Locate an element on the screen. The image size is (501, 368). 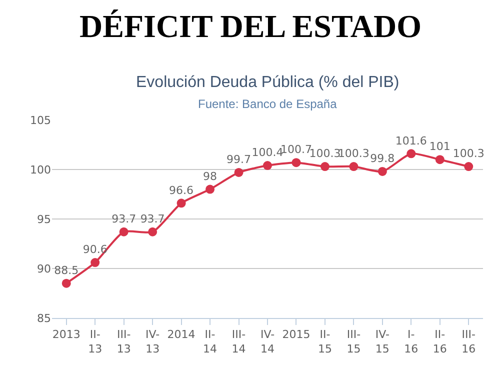
x-tick-label: I-16 is located at coordinates (411, 342).